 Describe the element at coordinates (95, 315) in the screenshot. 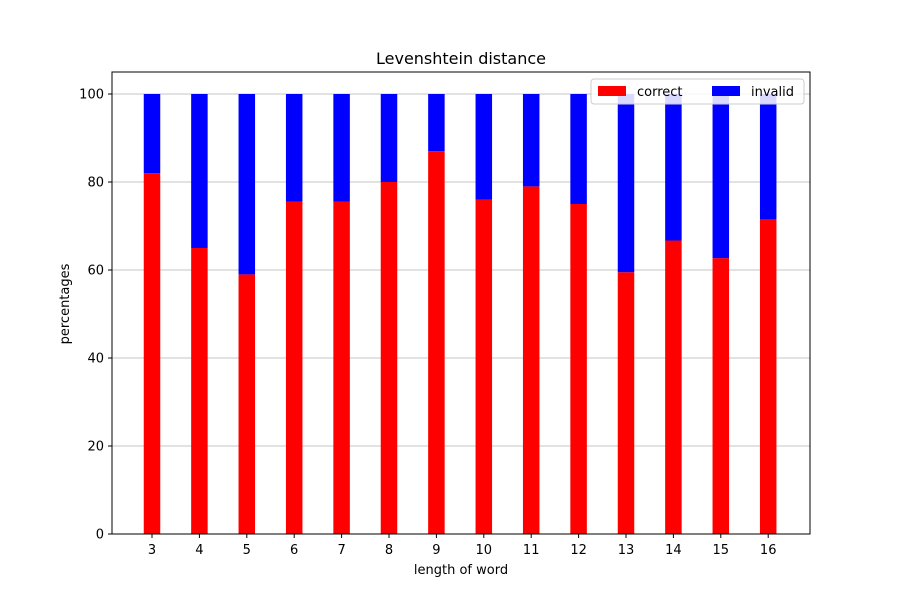

I see `y-axis: 0 20 40 60 80 100` at that location.